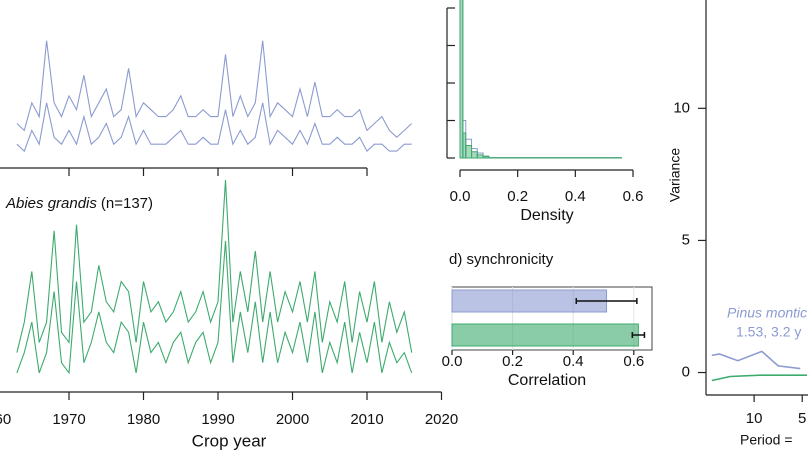 Image resolution: width=808 pixels, height=455 pixels. Describe the element at coordinates (540, 79) in the screenshot. I see `histogram` at that location.